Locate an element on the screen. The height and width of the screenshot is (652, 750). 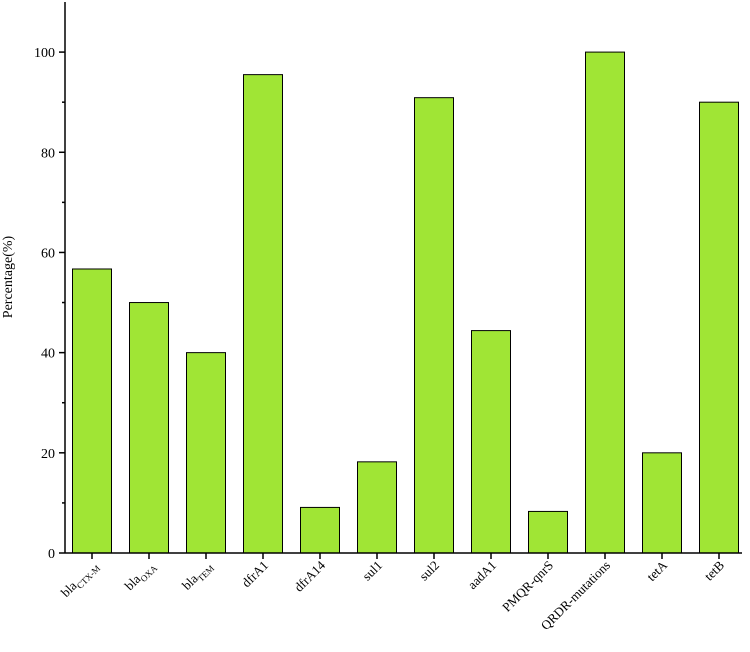
y-tick-label-1: 20 is located at coordinates (48, 454).